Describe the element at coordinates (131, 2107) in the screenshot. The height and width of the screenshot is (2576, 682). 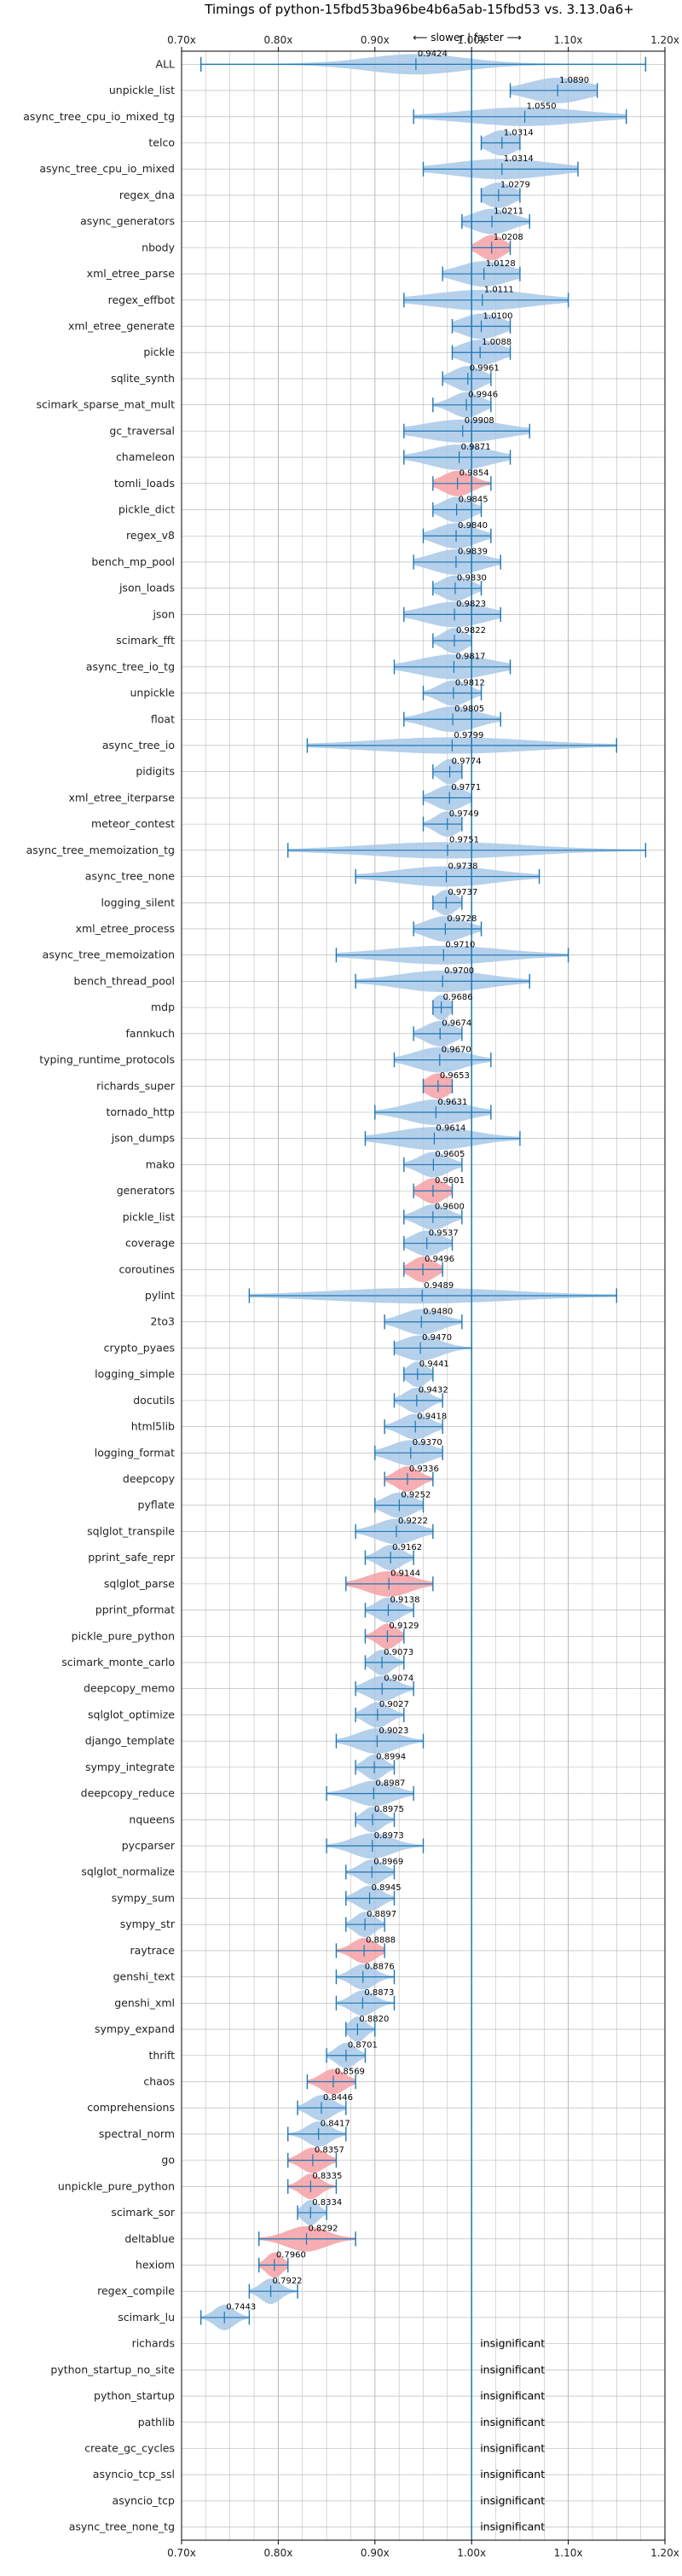
I see `benchmark-label: comprehensions` at that location.